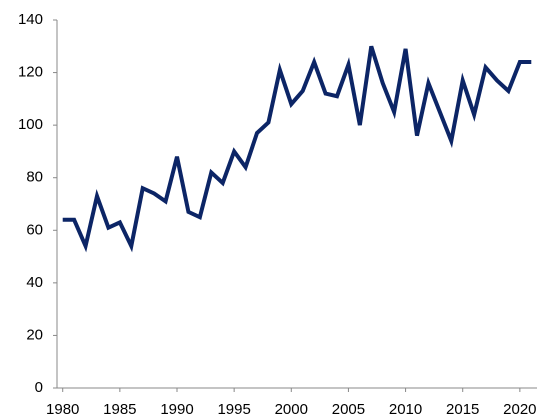 The image size is (545, 419). I want to click on x-tick-label: 2005, so click(348, 409).